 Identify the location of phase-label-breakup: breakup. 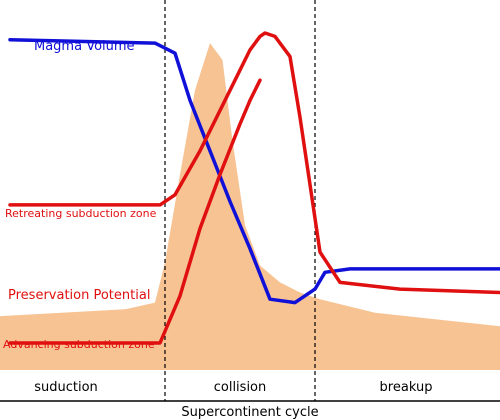
(406, 387).